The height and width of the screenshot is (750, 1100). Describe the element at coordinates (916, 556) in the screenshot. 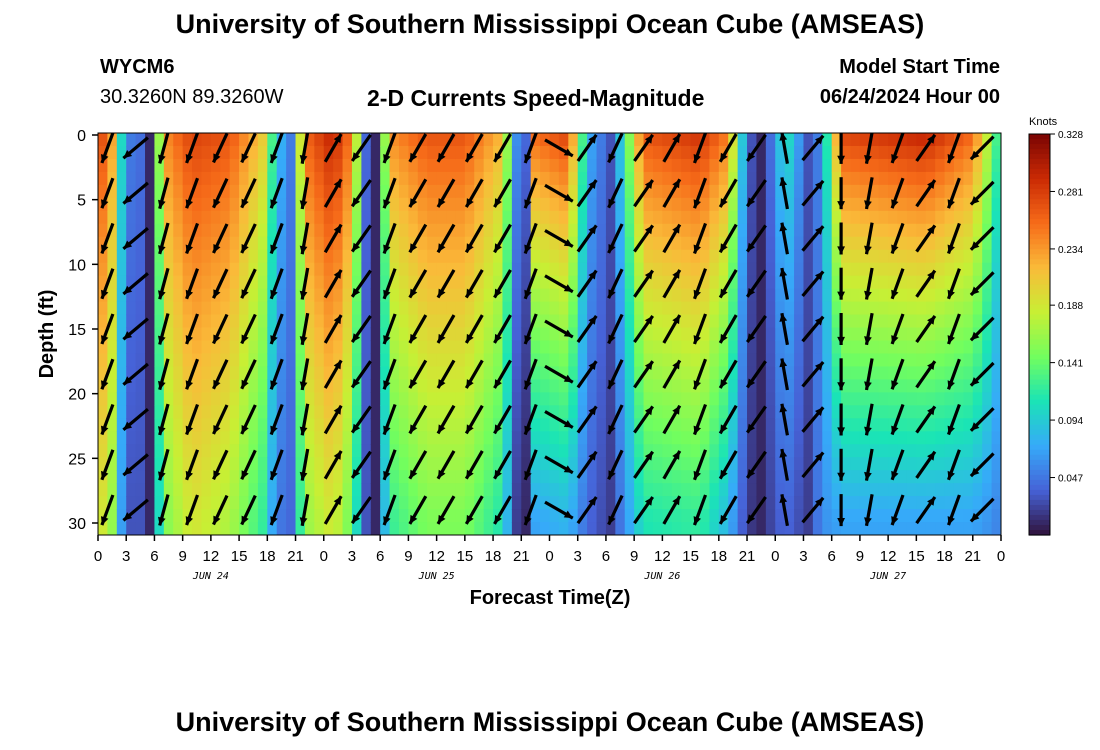

I see `x-tick-label: 15` at that location.